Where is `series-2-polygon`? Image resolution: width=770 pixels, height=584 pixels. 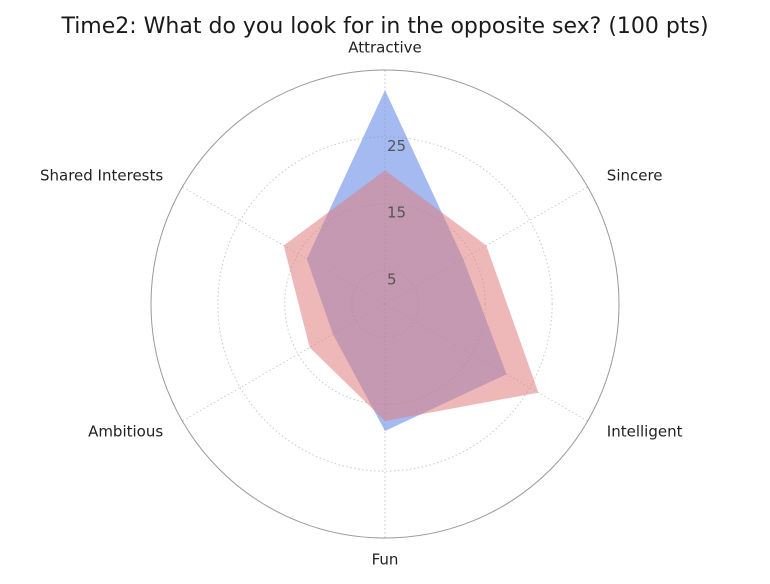
series-2-polygon is located at coordinates (411, 295).